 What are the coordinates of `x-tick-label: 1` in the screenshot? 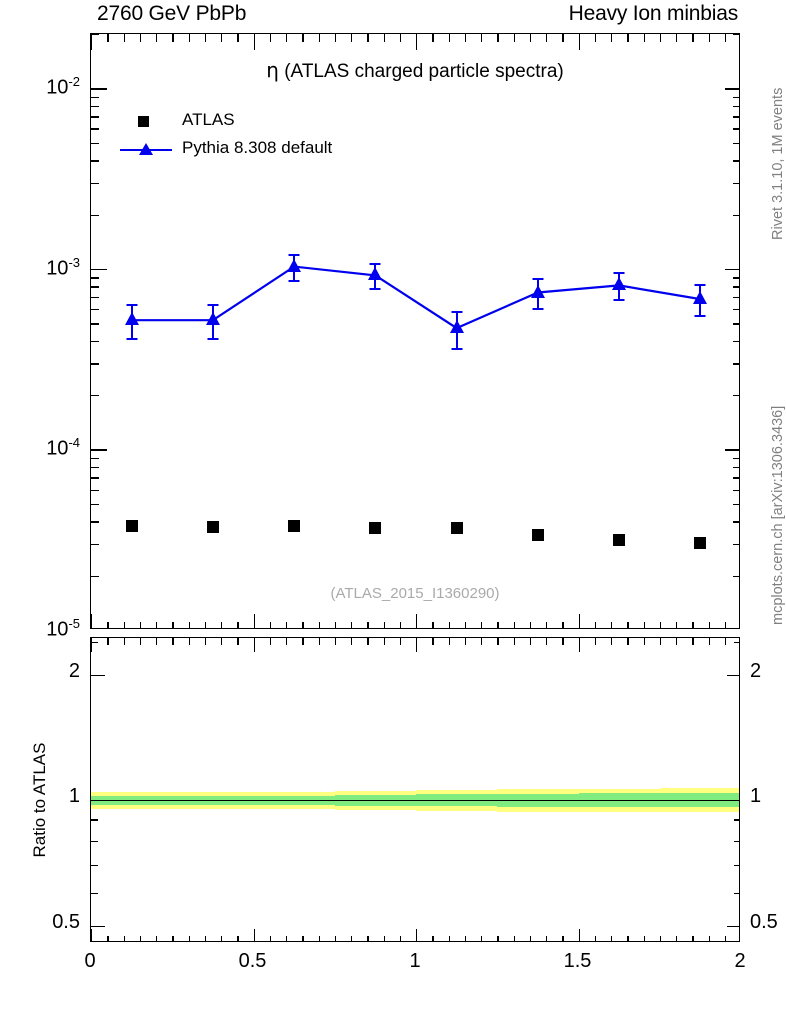 It's located at (415, 961).